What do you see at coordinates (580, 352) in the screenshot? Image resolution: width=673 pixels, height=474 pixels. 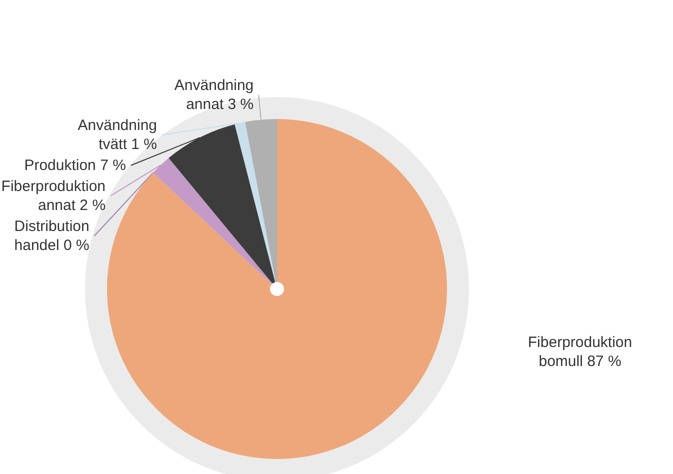 I see `slice-label: Fiberproduktion bomull 87 %` at bounding box center [580, 352].